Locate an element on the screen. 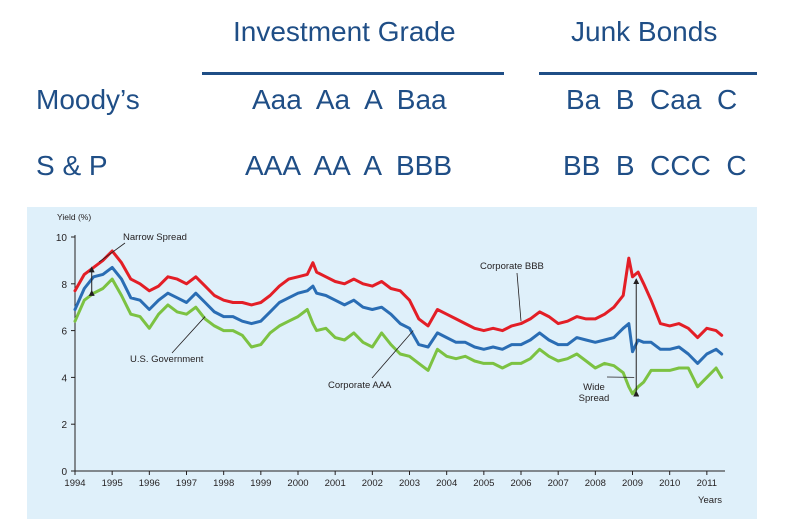  sp-investment-ratings: AAA AA A BBB is located at coordinates (349, 165).